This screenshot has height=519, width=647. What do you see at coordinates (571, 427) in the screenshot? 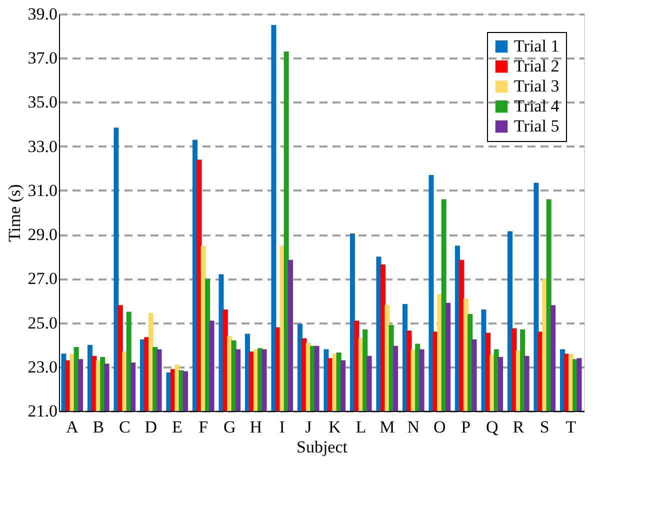
I see `x-tick-label: T` at bounding box center [571, 427].